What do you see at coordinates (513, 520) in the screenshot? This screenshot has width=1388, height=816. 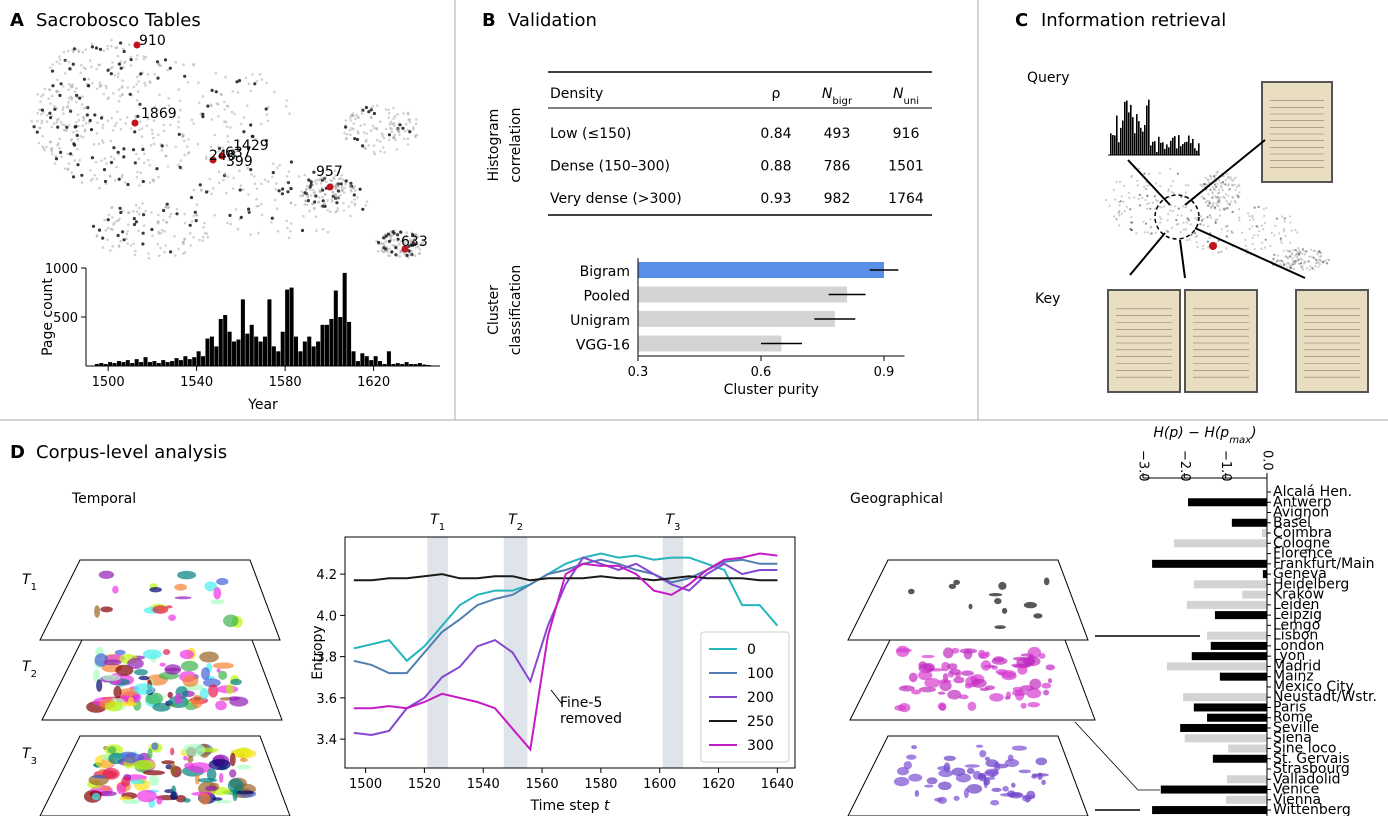 I see `text-part: T` at bounding box center [513, 520].